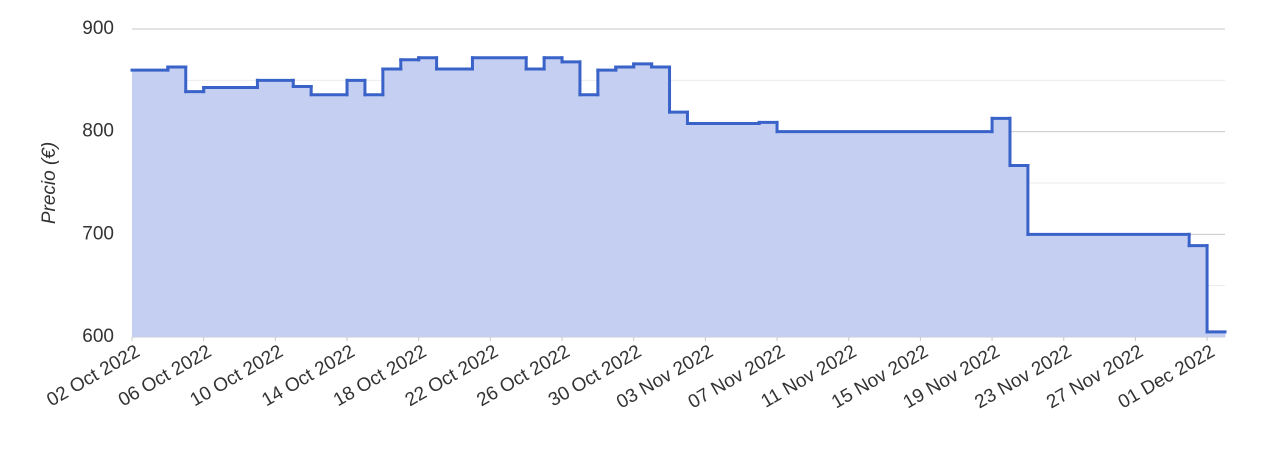 The image size is (1266, 461). I want to click on y-tick-label: 800, so click(98, 131).